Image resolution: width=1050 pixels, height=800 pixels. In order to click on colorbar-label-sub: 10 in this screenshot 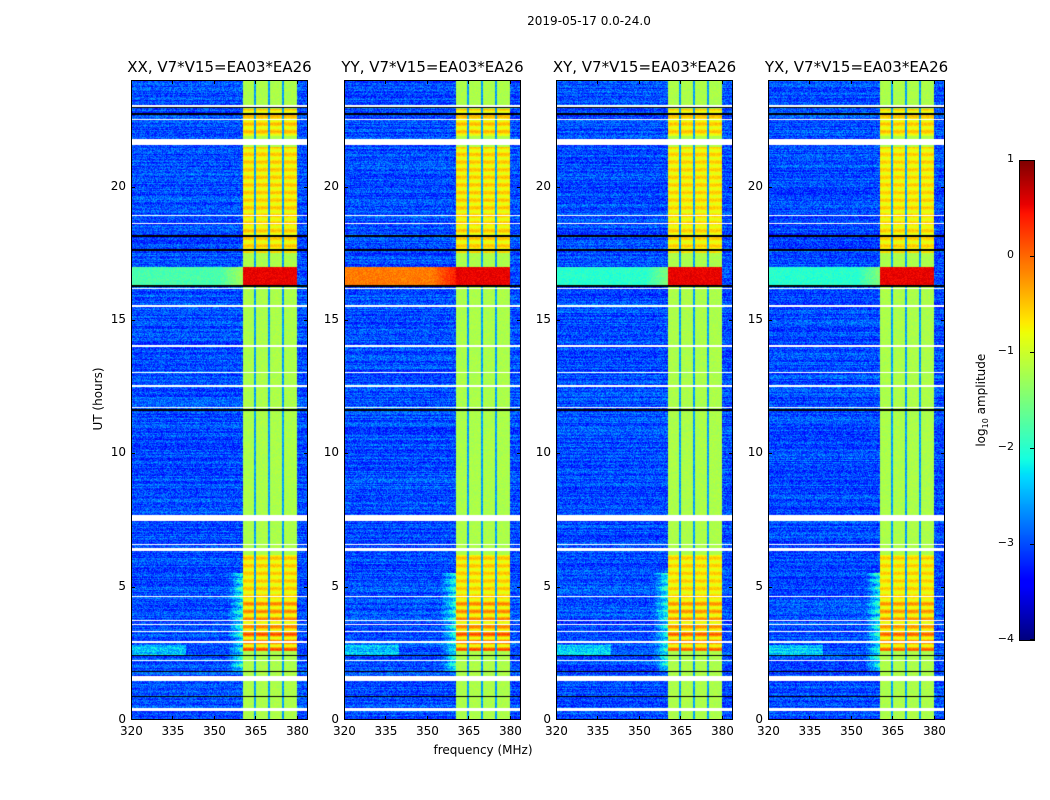, I will do `click(986, 423)`.